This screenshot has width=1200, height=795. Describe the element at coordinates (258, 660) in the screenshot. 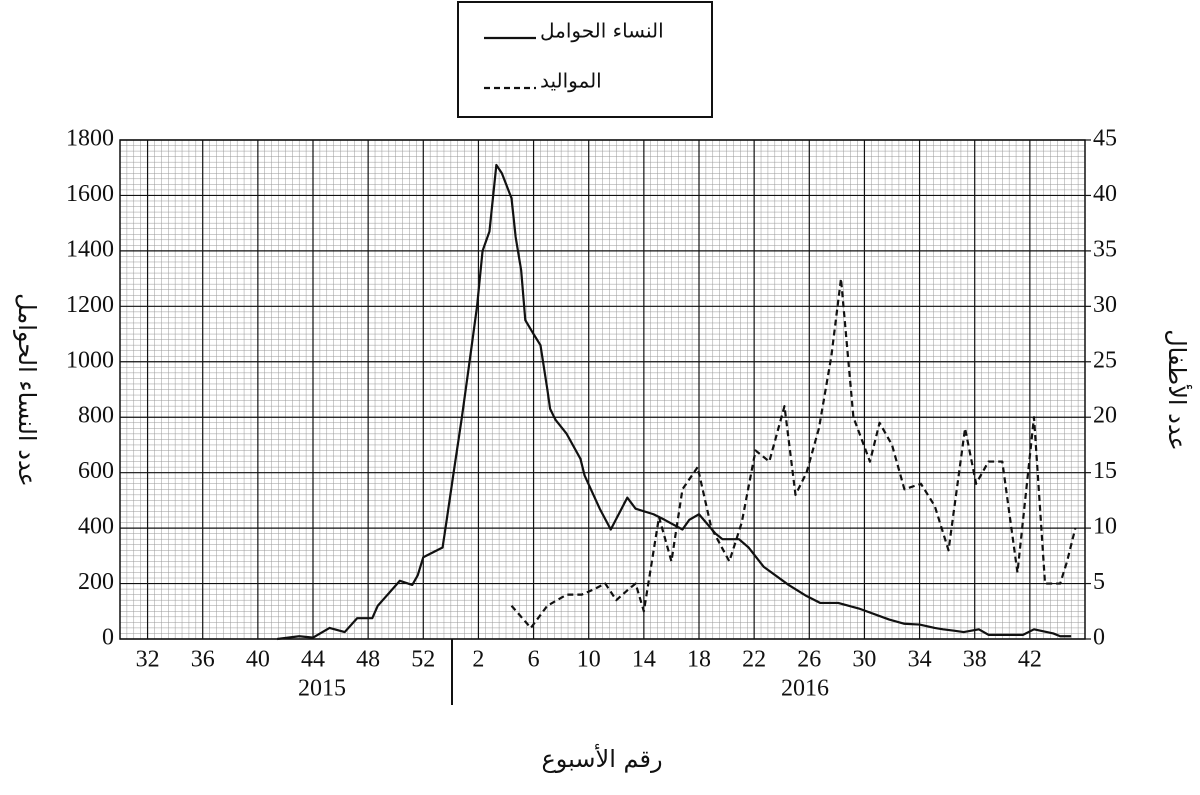

I see `x-tick-label: 40` at that location.